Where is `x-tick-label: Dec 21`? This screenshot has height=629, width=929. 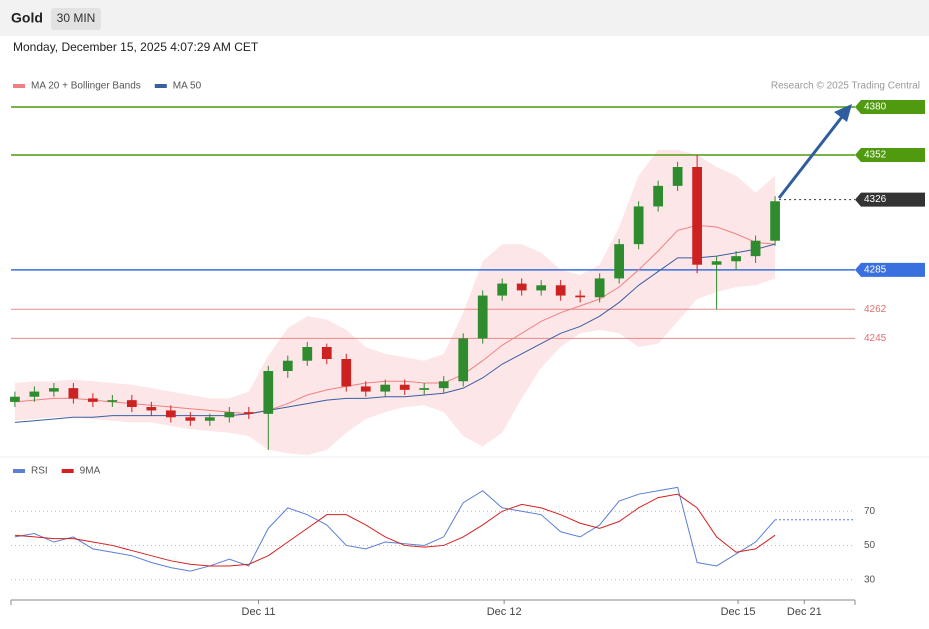 x-tick-label: Dec 21 is located at coordinates (804, 612).